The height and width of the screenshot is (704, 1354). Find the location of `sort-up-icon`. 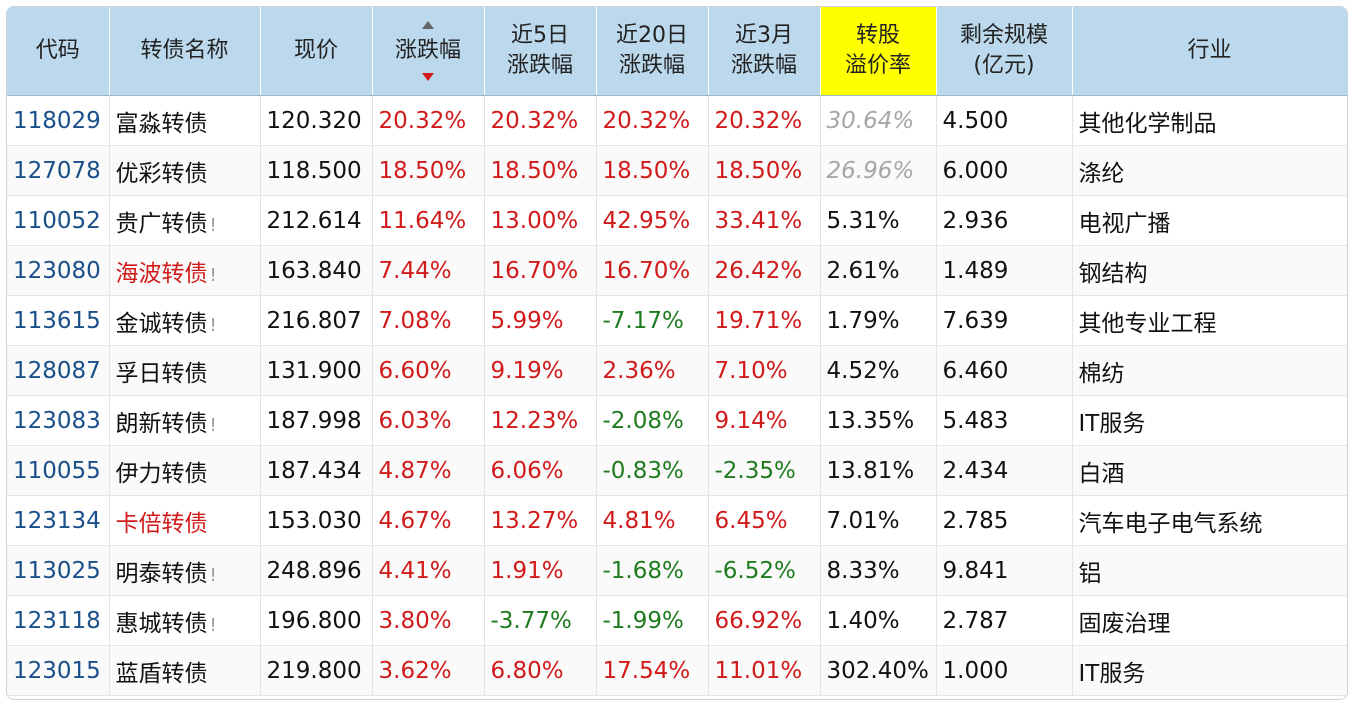

sort-up-icon is located at coordinates (428, 25).